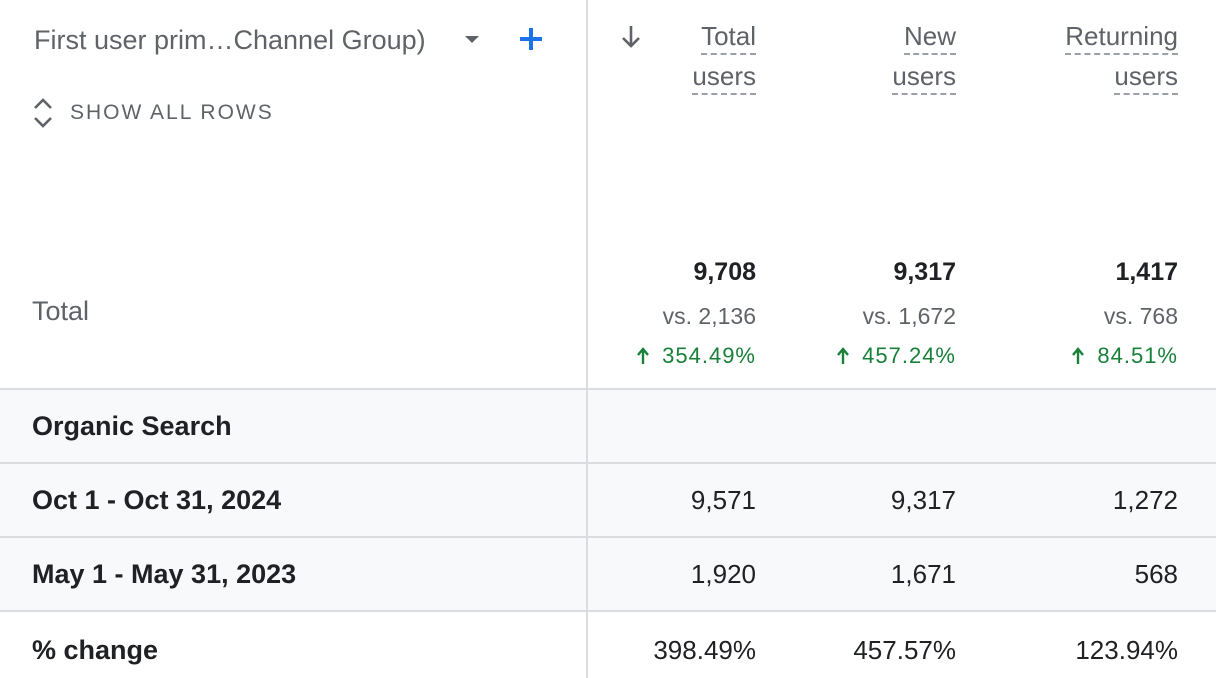 Image resolution: width=1216 pixels, height=678 pixels. Describe the element at coordinates (909, 355) in the screenshot. I see `change-percent: 457.24%` at that location.